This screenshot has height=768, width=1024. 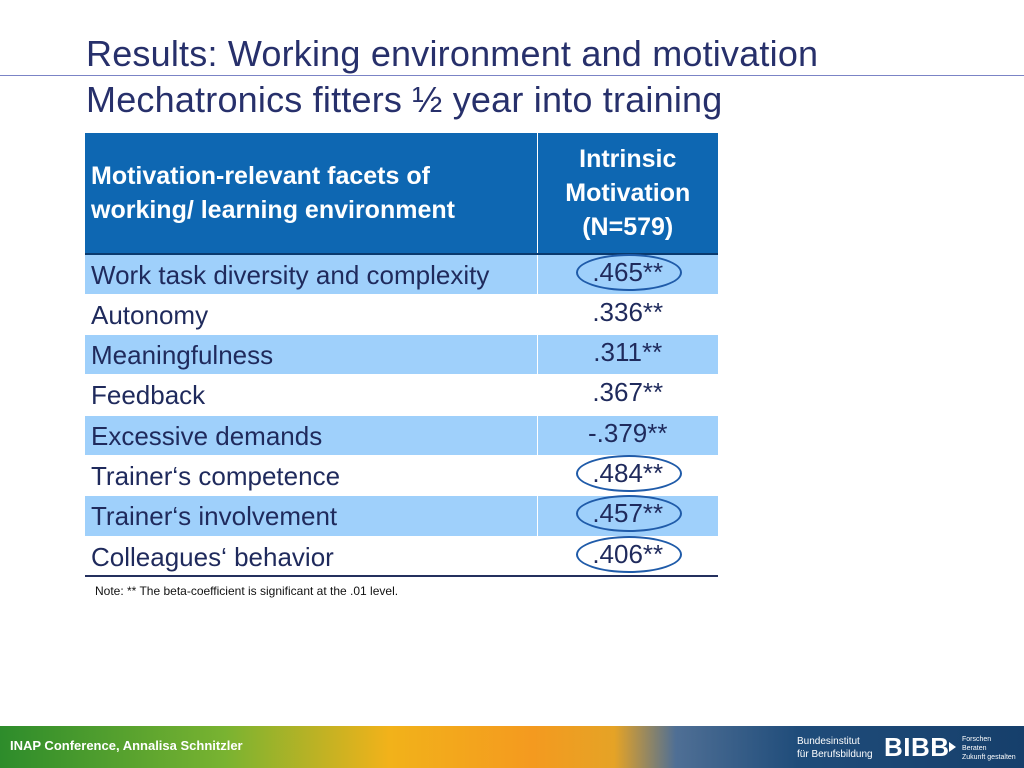 What do you see at coordinates (311, 435) in the screenshot?
I see `facet-label: Excessive demands` at bounding box center [311, 435].